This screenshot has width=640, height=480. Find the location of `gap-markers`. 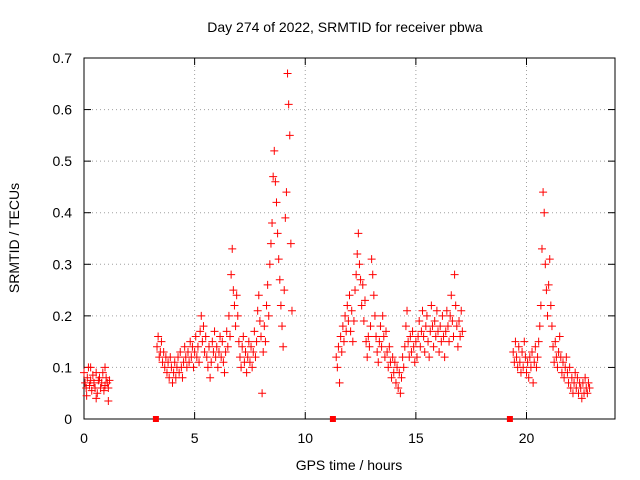

gap-markers is located at coordinates (332, 419).